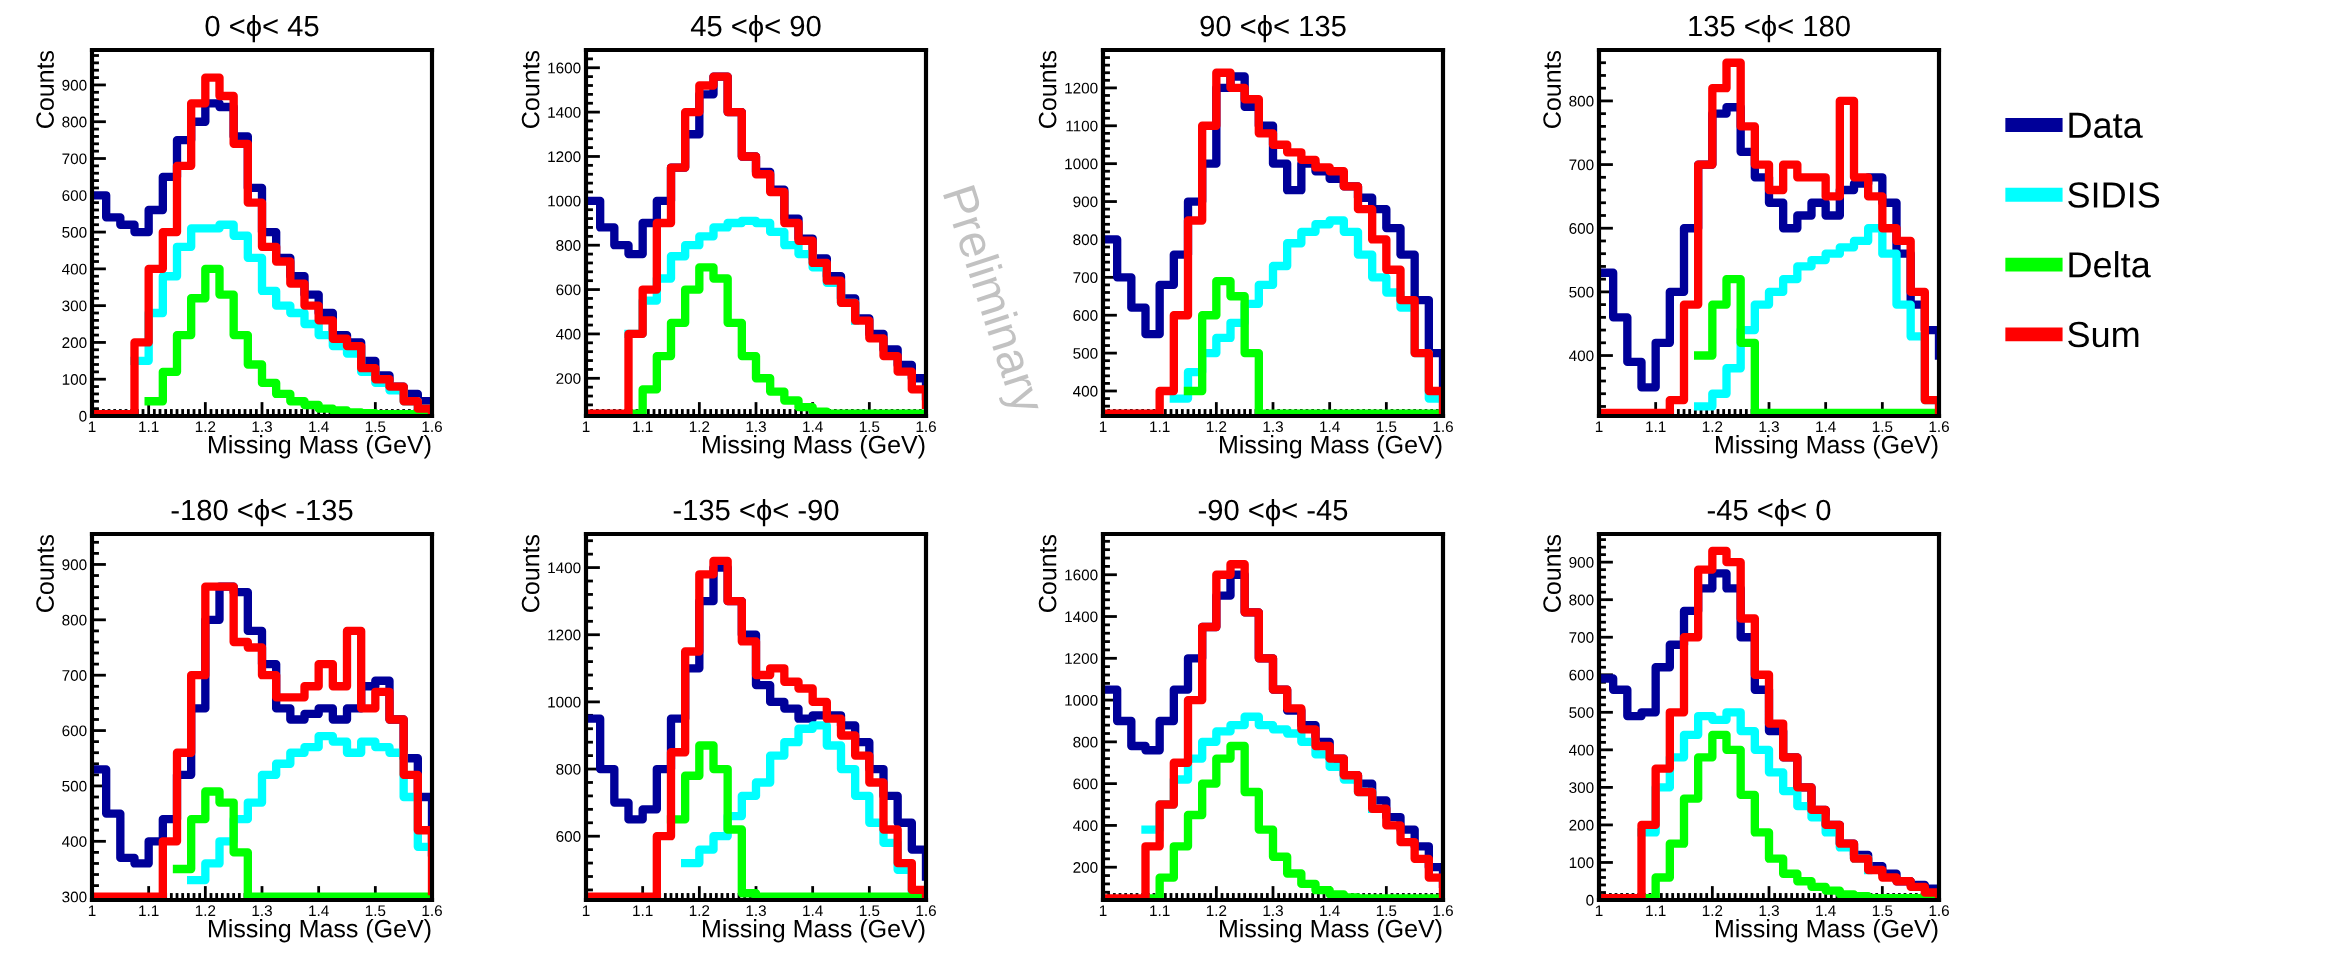  I want to click on y-tick-label: 0, so click(1590, 900).